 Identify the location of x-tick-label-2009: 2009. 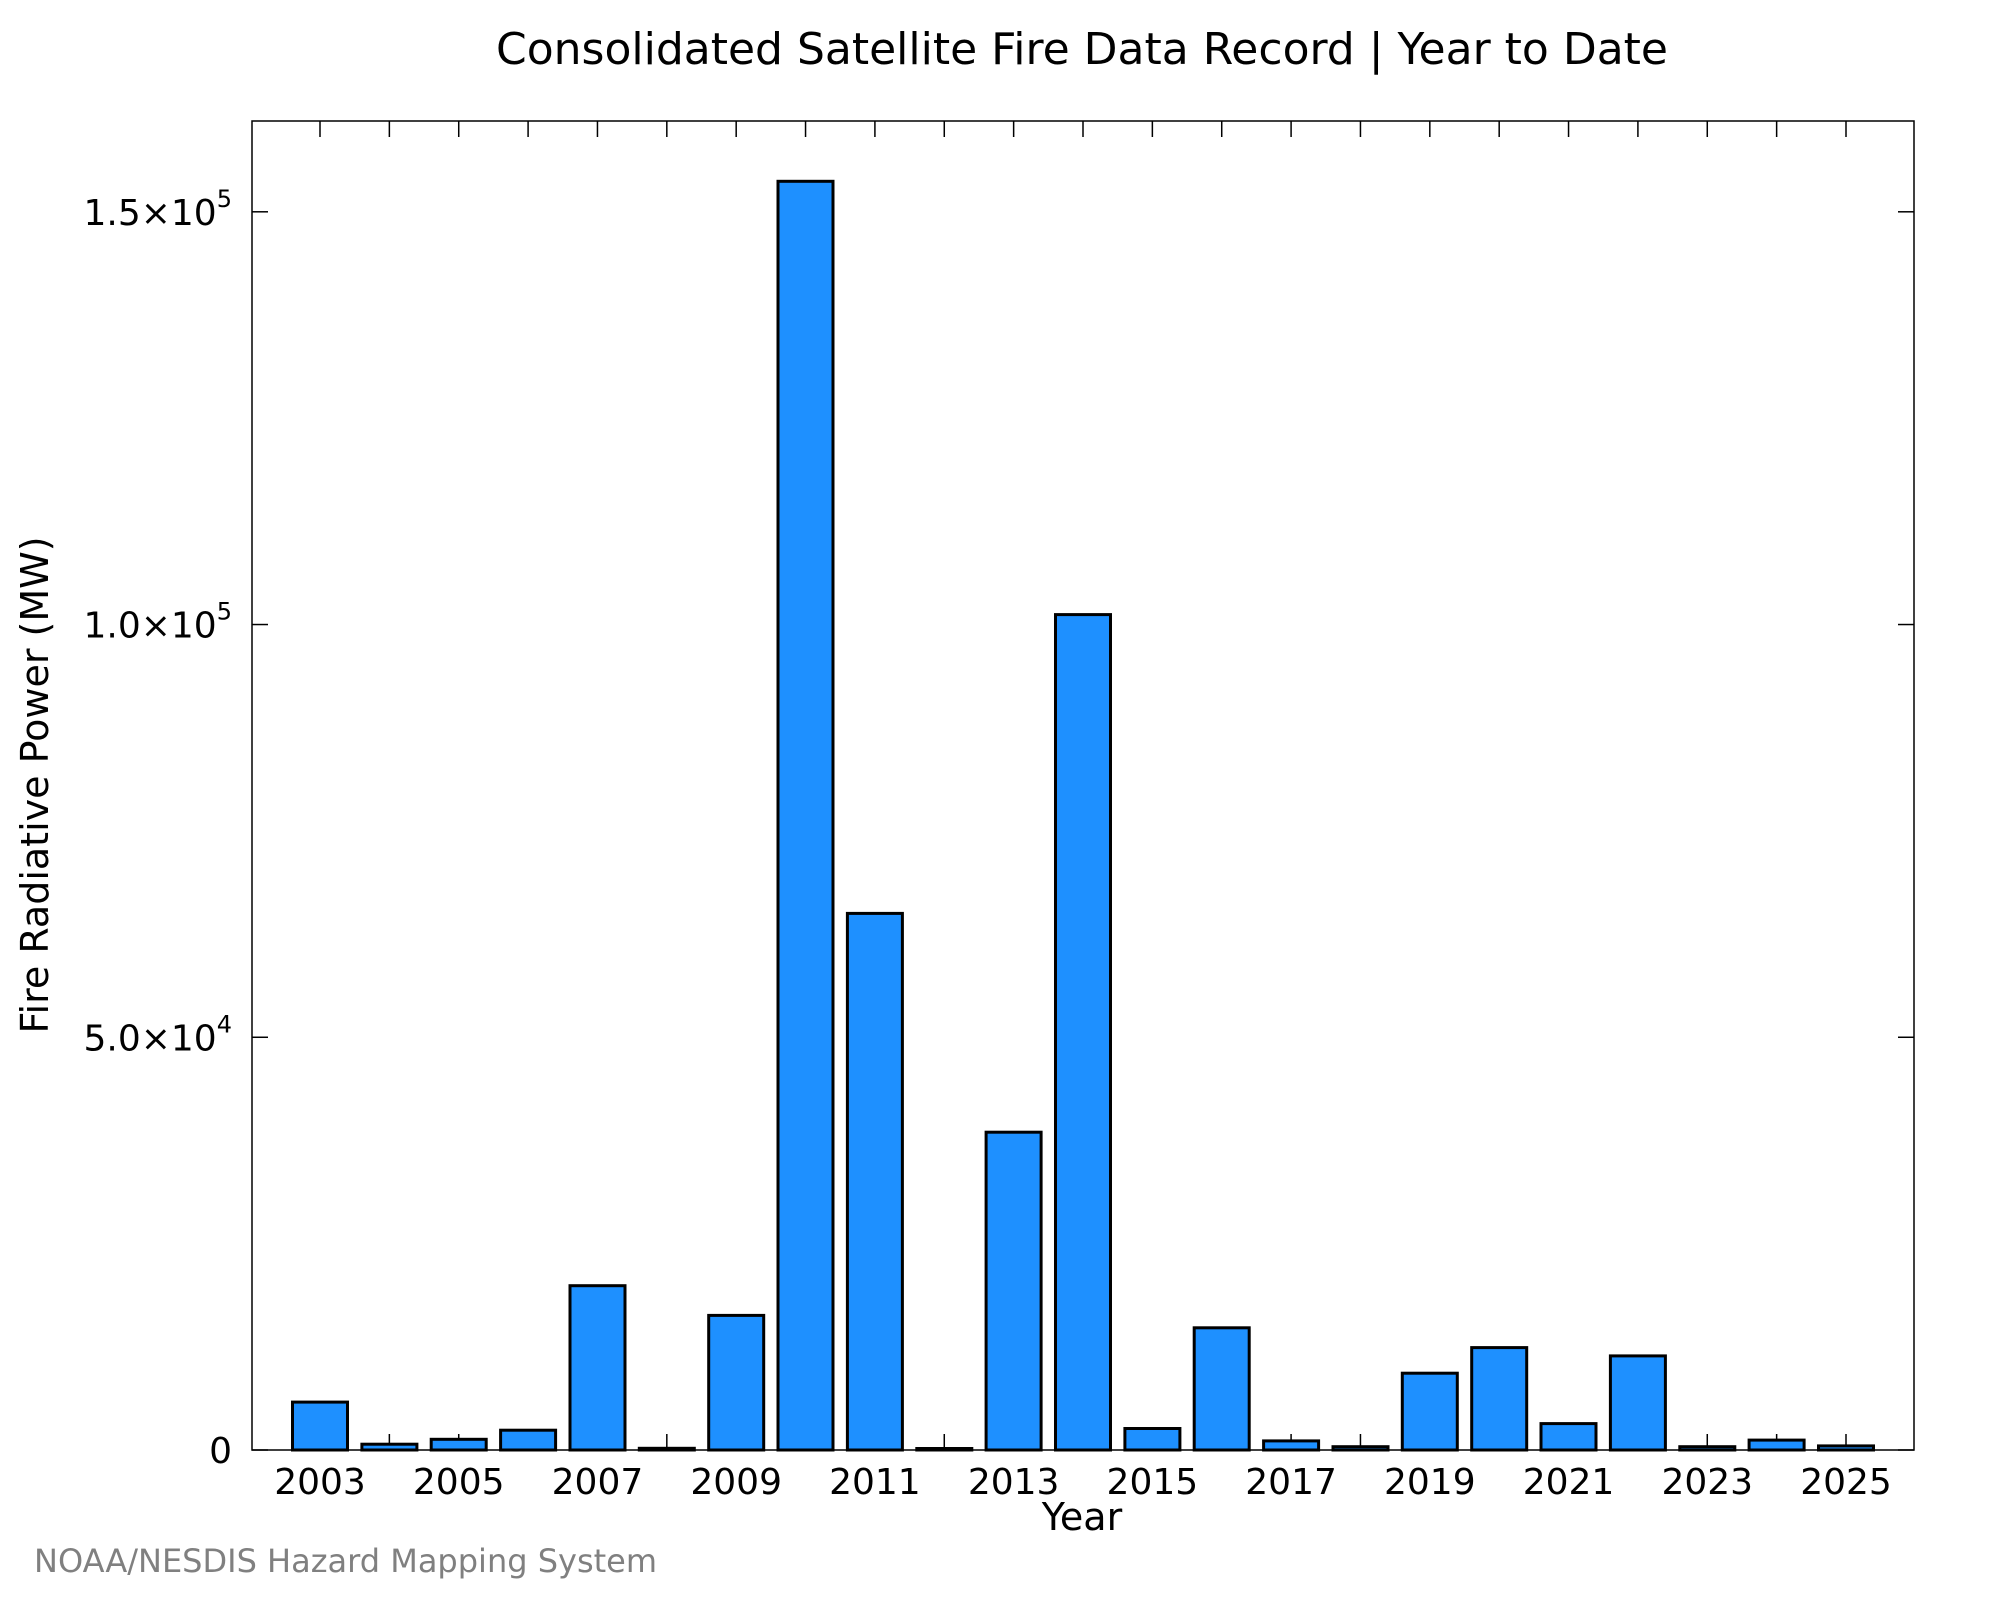
(736, 1482).